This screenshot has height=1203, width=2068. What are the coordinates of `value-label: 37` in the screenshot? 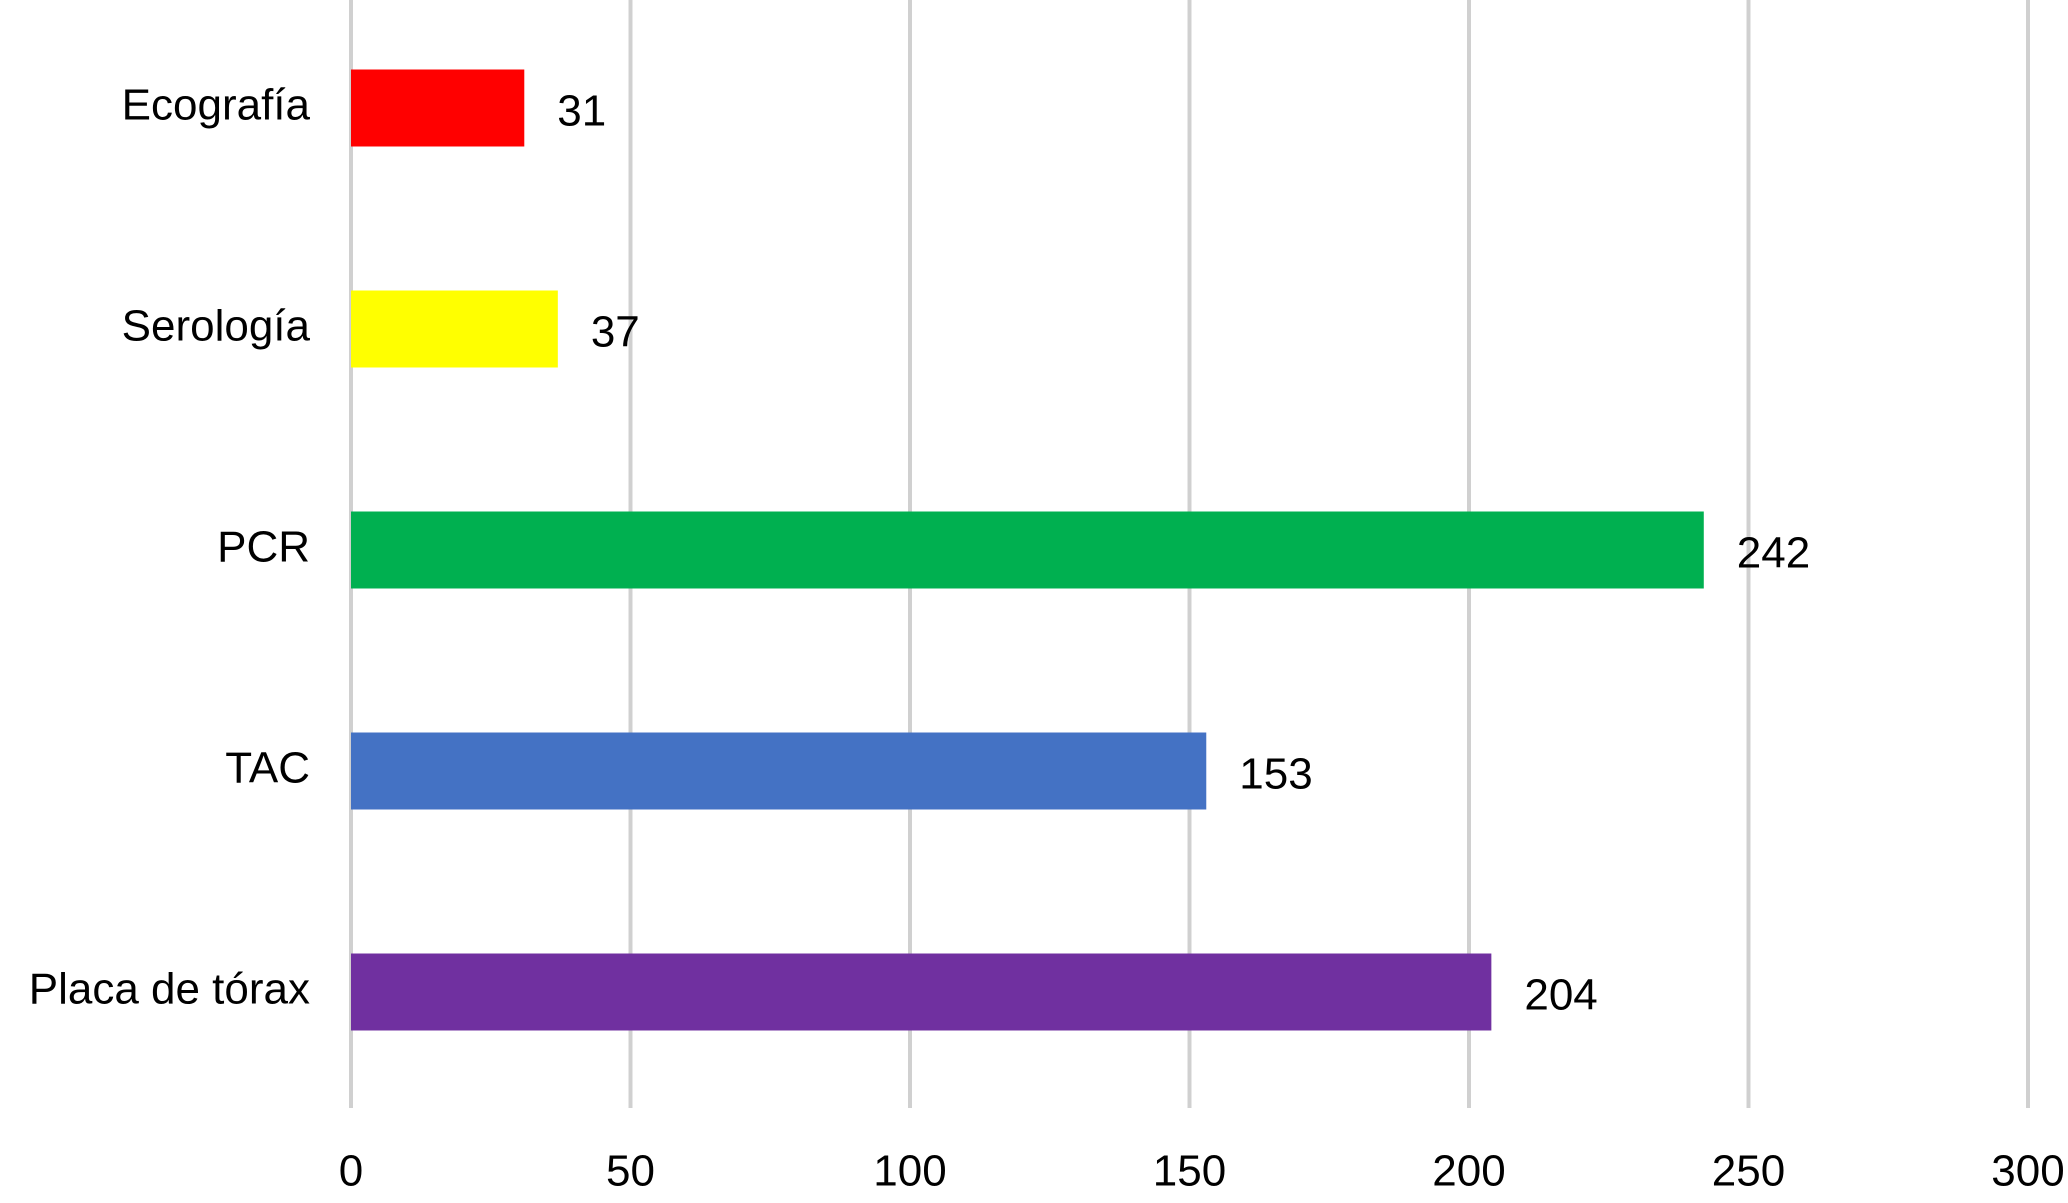 It's located at (615, 332).